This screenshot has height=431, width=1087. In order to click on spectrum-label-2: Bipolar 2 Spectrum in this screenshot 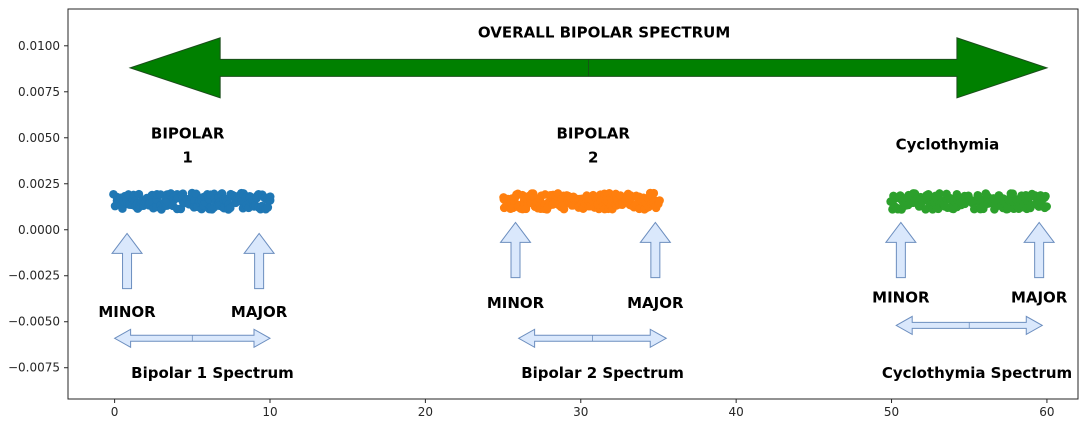, I will do `click(602, 373)`.